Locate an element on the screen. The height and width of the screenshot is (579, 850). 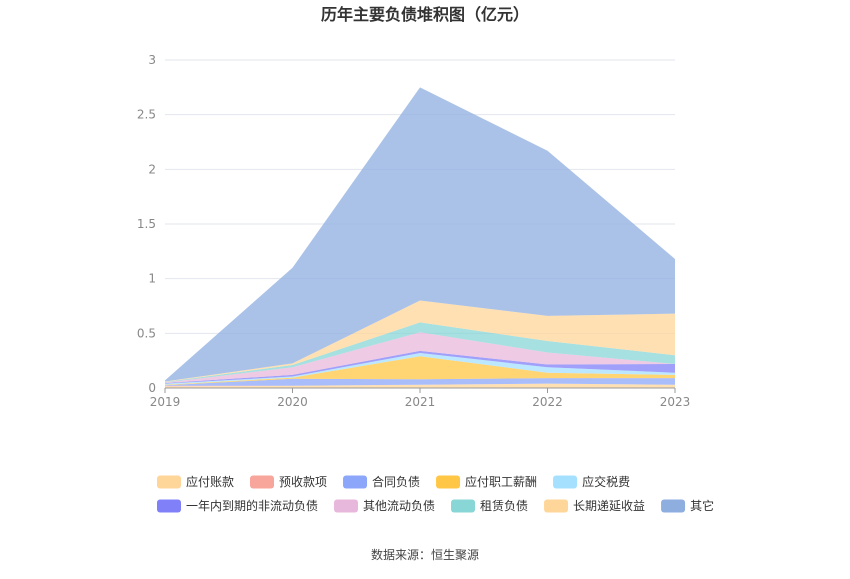
legend-item: 应付账款 is located at coordinates (195, 481).